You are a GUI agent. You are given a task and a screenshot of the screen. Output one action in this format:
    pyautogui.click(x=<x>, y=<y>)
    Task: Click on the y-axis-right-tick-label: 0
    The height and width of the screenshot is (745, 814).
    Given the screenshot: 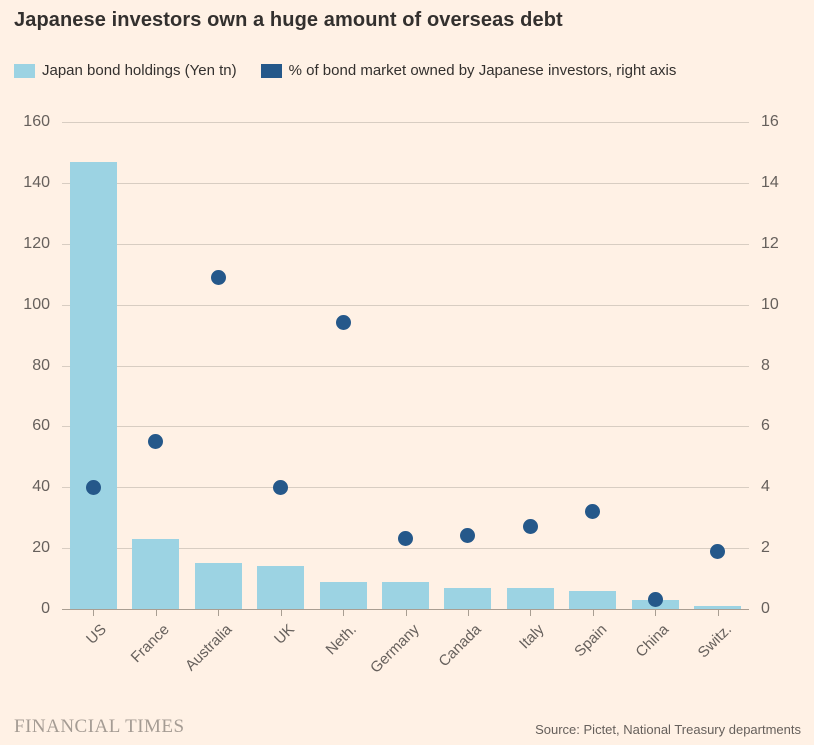 What is the action you would take?
    pyautogui.click(x=765, y=608)
    